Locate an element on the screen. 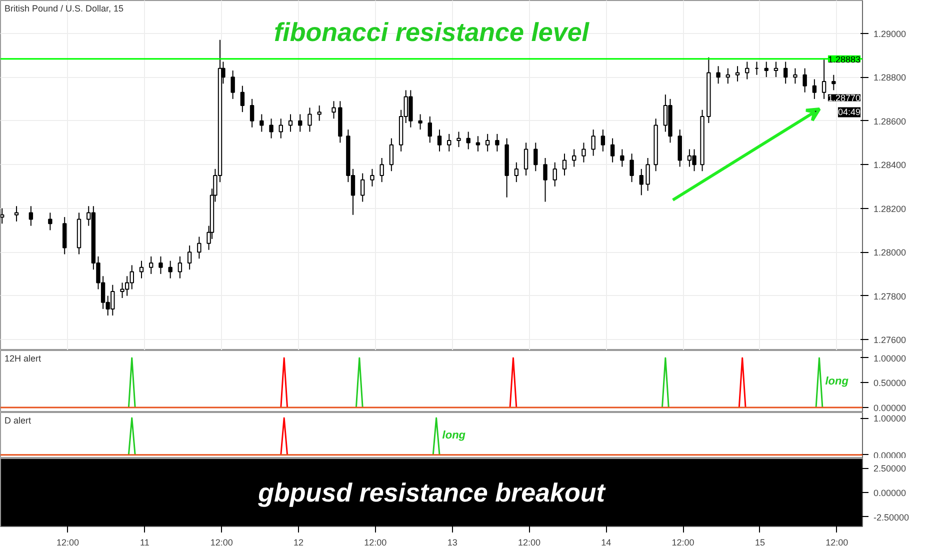 This screenshot has height=550, width=932. y-tick-label: 1.28800 is located at coordinates (890, 77).